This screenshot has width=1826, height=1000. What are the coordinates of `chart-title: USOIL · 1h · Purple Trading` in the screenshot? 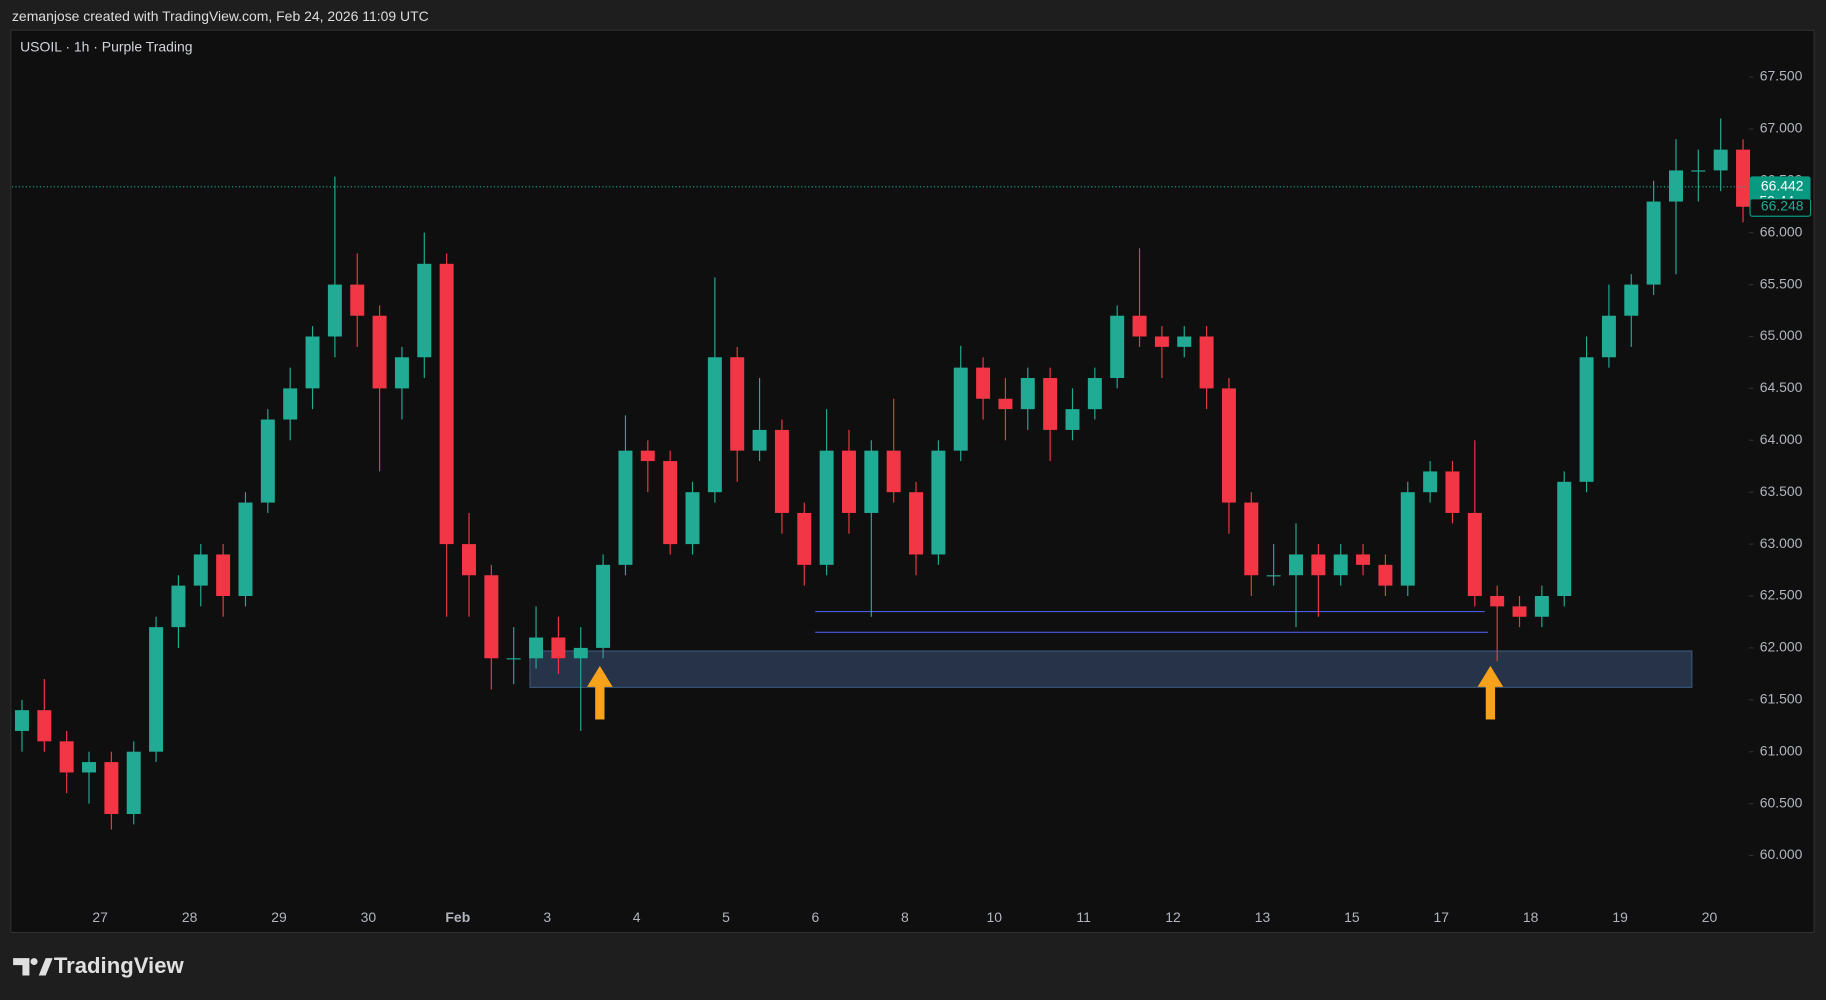 It's located at (106, 46).